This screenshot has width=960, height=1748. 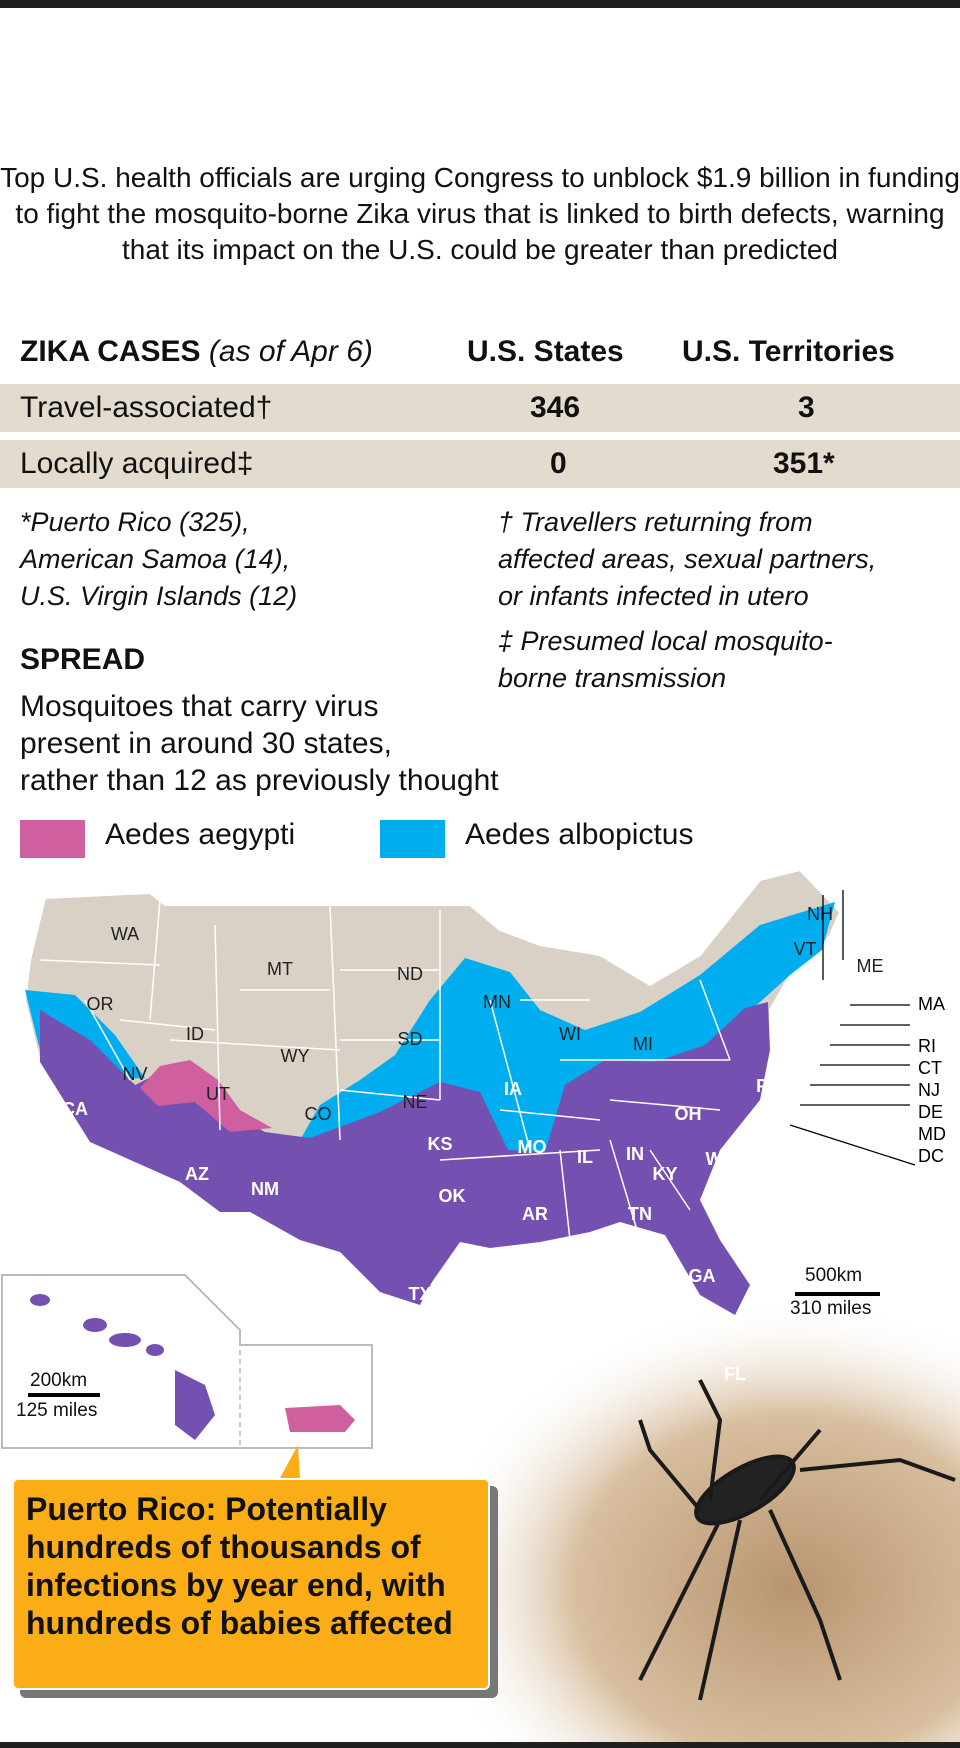 I want to click on state-label-pa: PA, so click(x=768, y=1086).